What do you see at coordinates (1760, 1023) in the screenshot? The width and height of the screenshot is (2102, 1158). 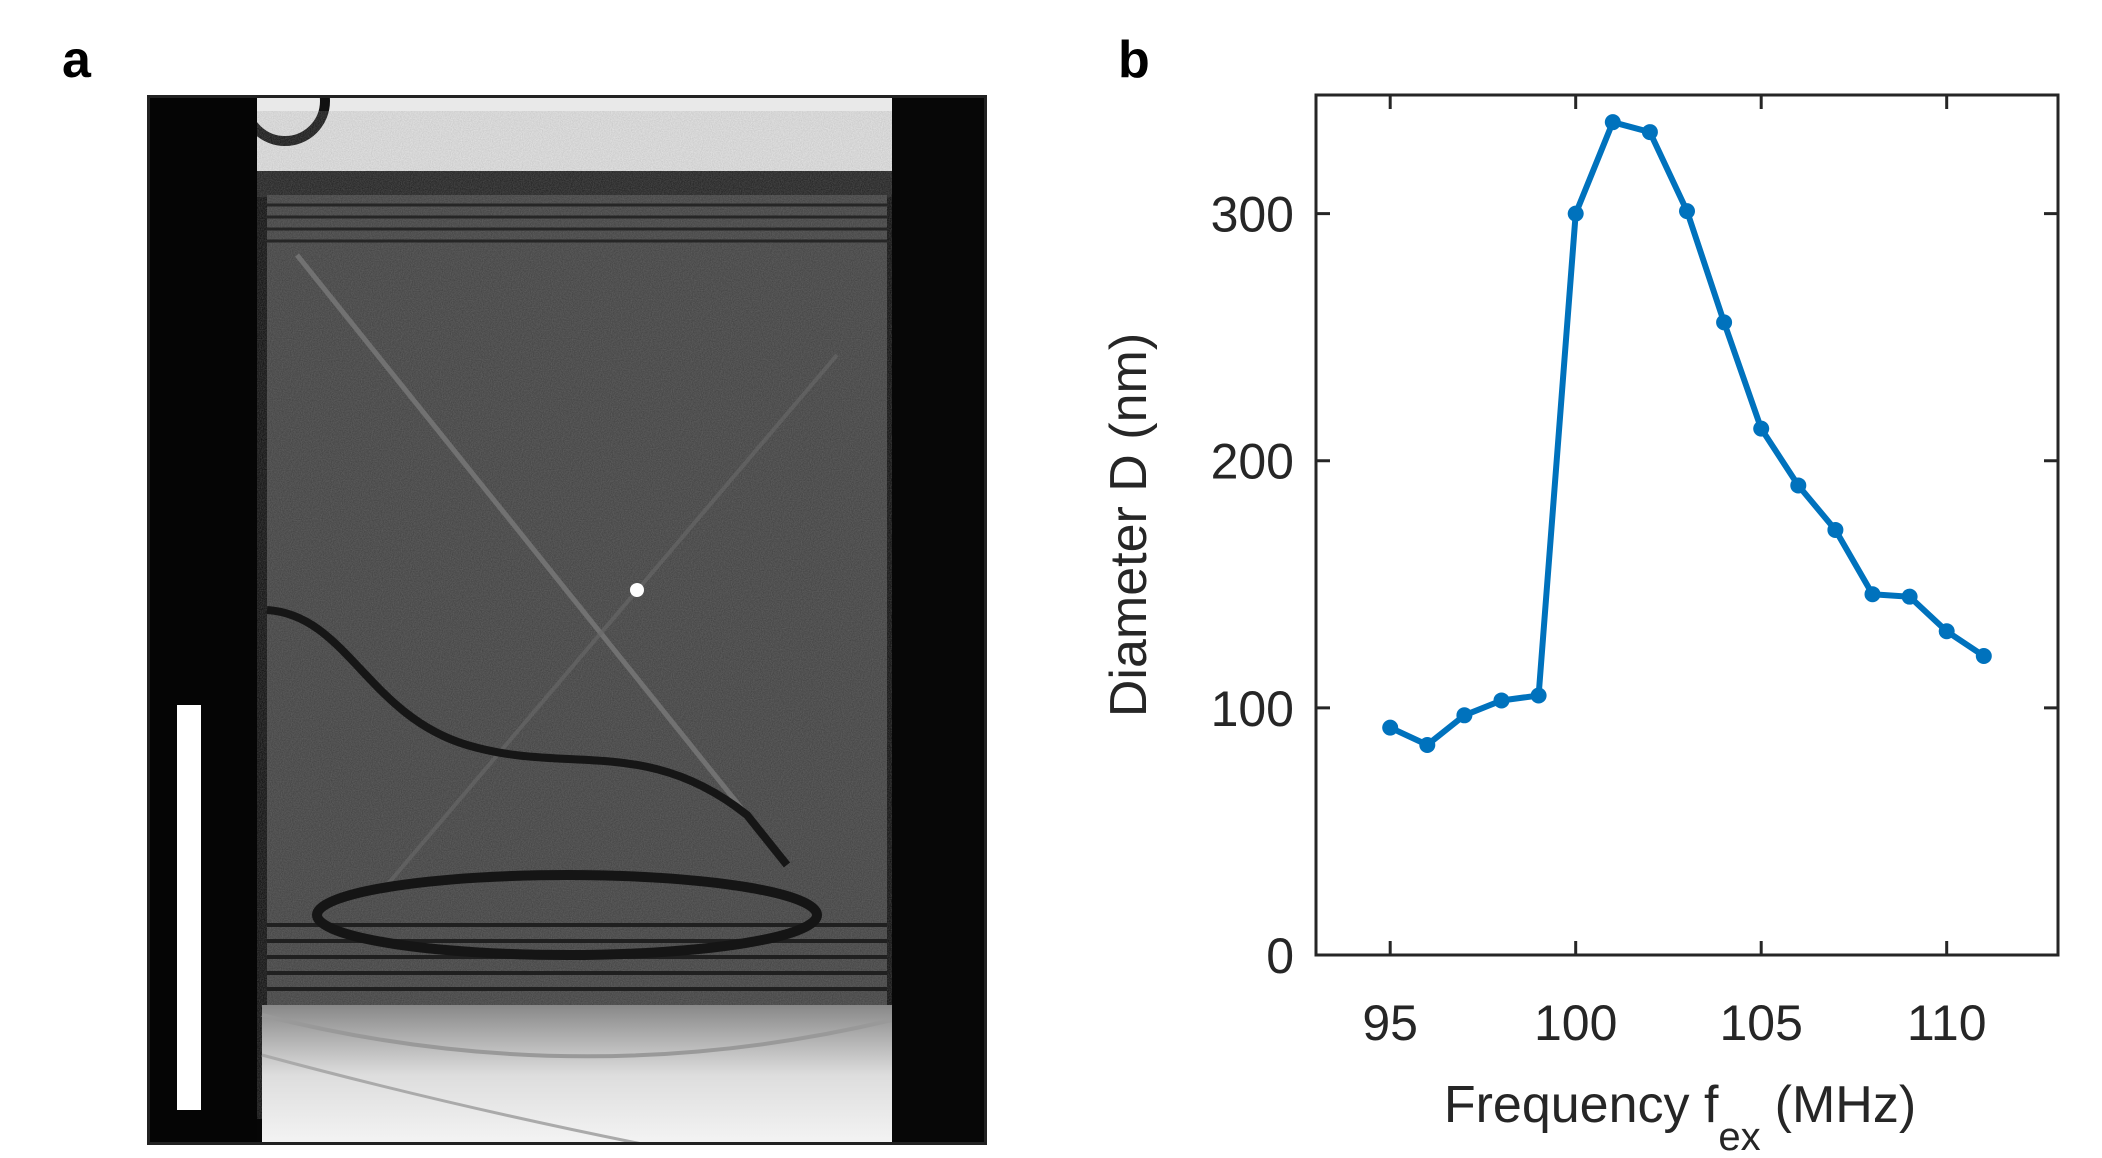 I see `x-tick-label: 105` at bounding box center [1760, 1023].